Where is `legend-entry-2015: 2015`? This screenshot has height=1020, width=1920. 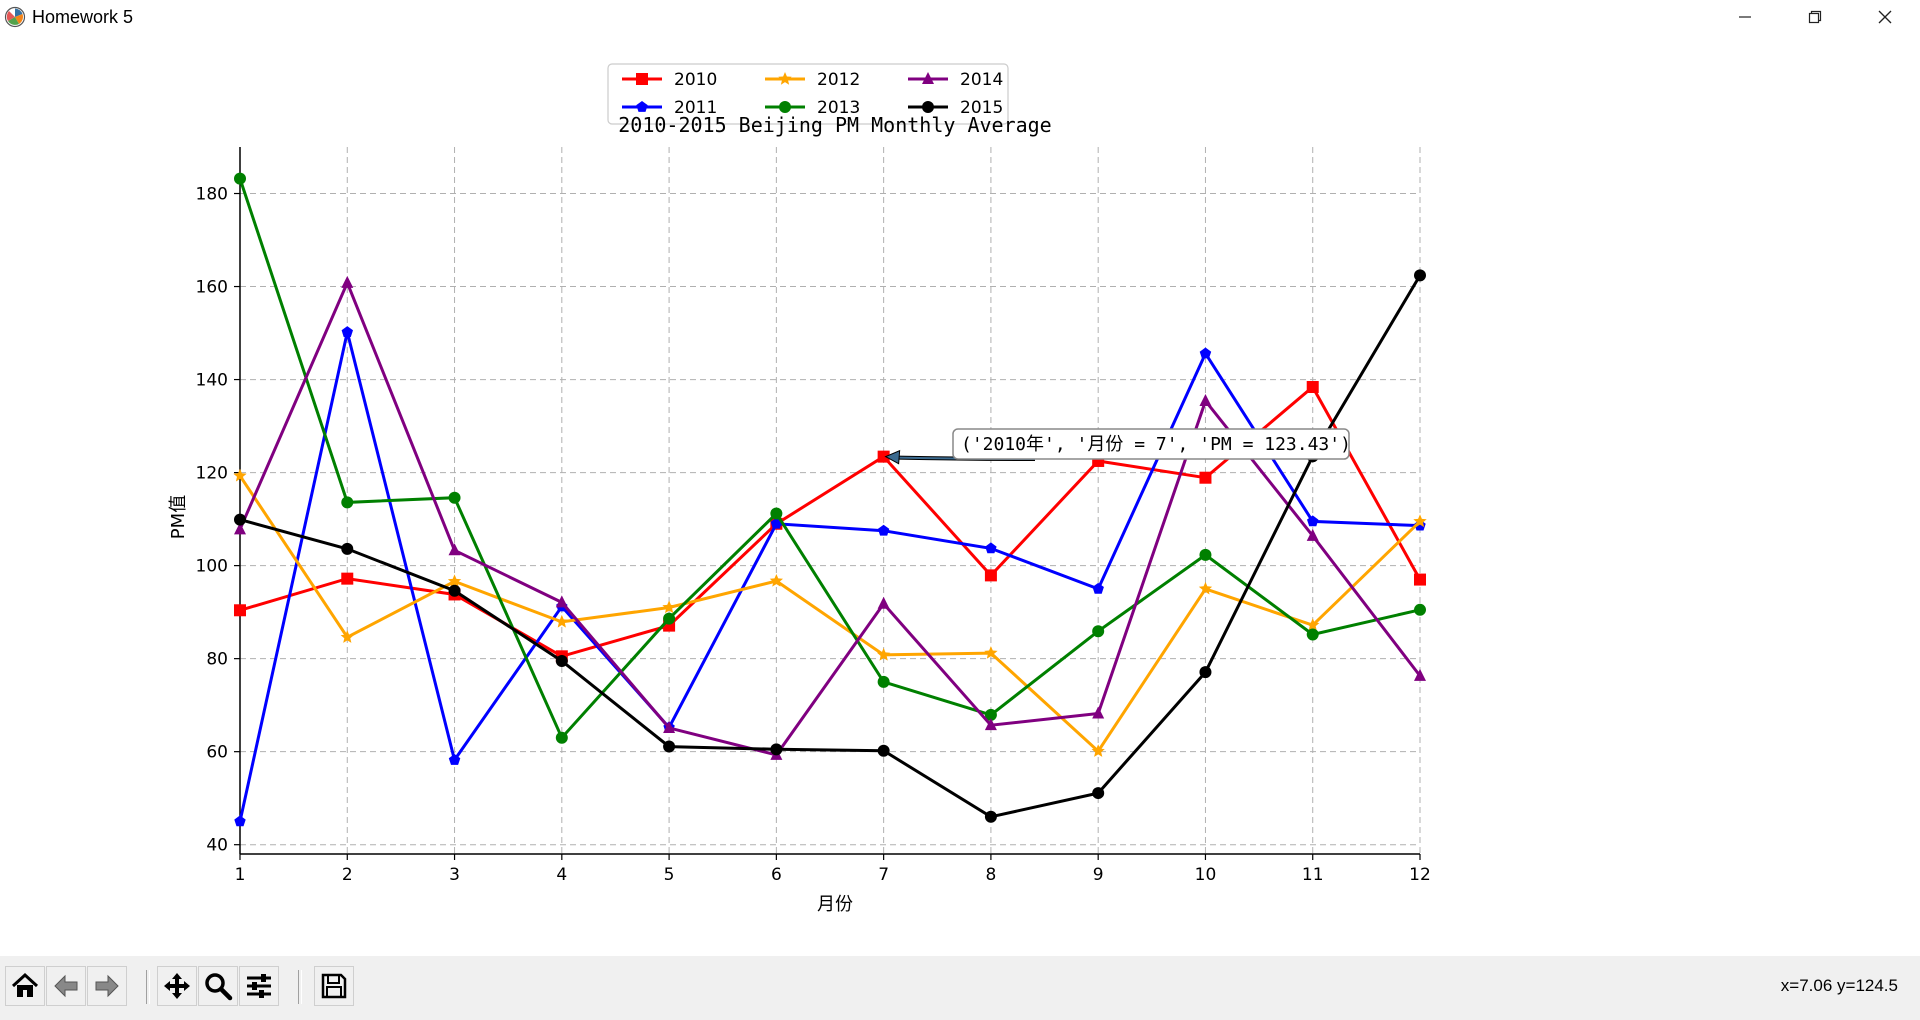
legend-entry-2015: 2015 is located at coordinates (955, 108).